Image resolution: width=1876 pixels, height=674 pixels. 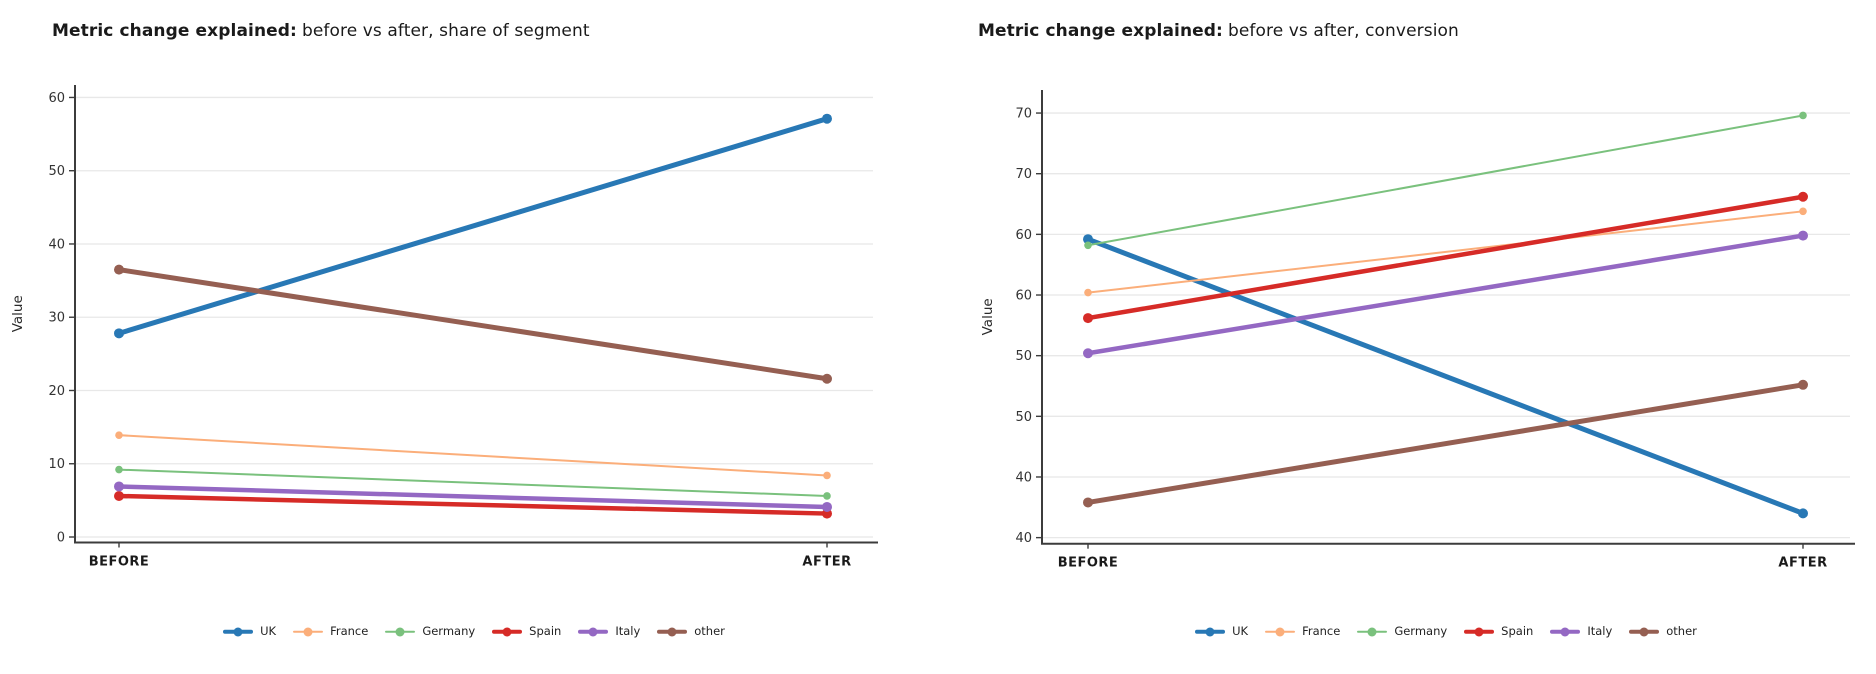 What do you see at coordinates (473, 226) in the screenshot?
I see `series-line-uk` at bounding box center [473, 226].